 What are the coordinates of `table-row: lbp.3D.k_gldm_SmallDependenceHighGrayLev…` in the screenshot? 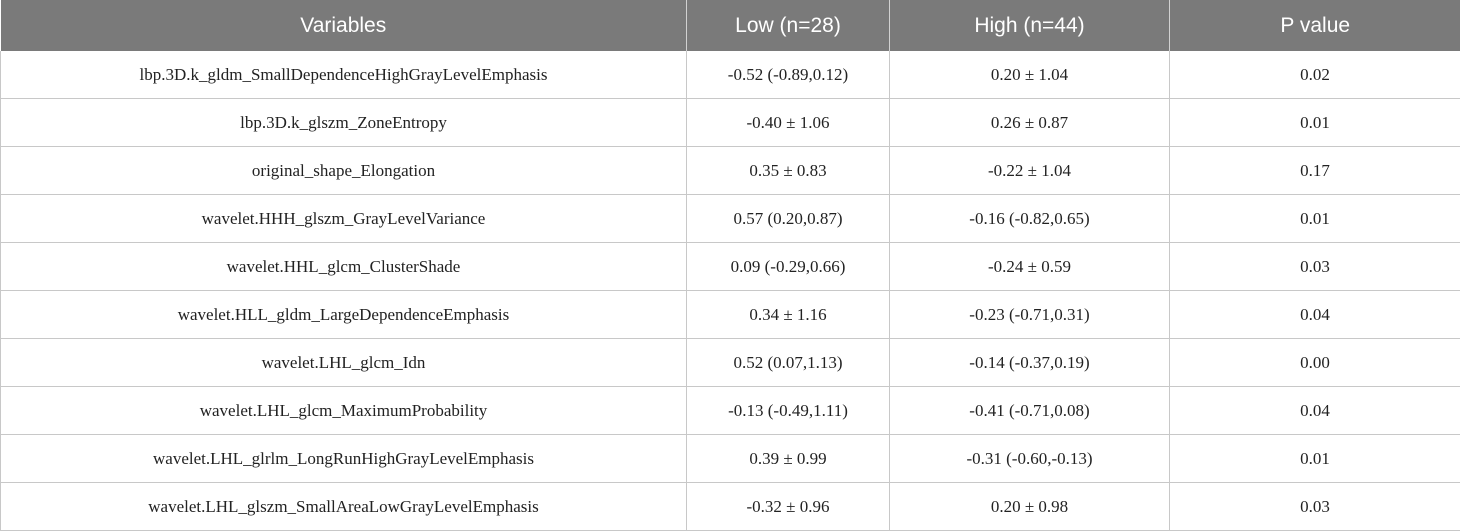 It's located at (730, 75).